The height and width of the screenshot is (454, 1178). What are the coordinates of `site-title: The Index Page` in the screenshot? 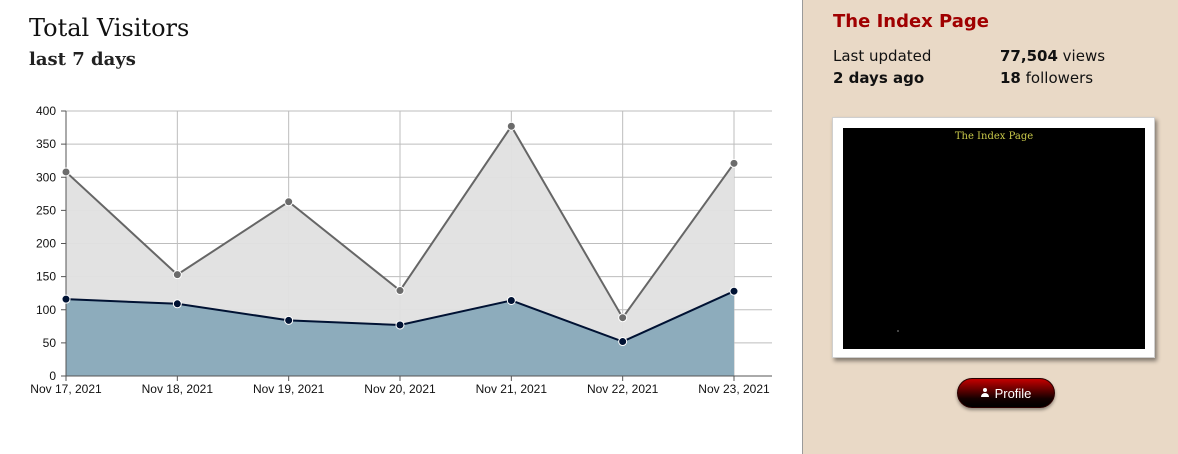 It's located at (911, 21).